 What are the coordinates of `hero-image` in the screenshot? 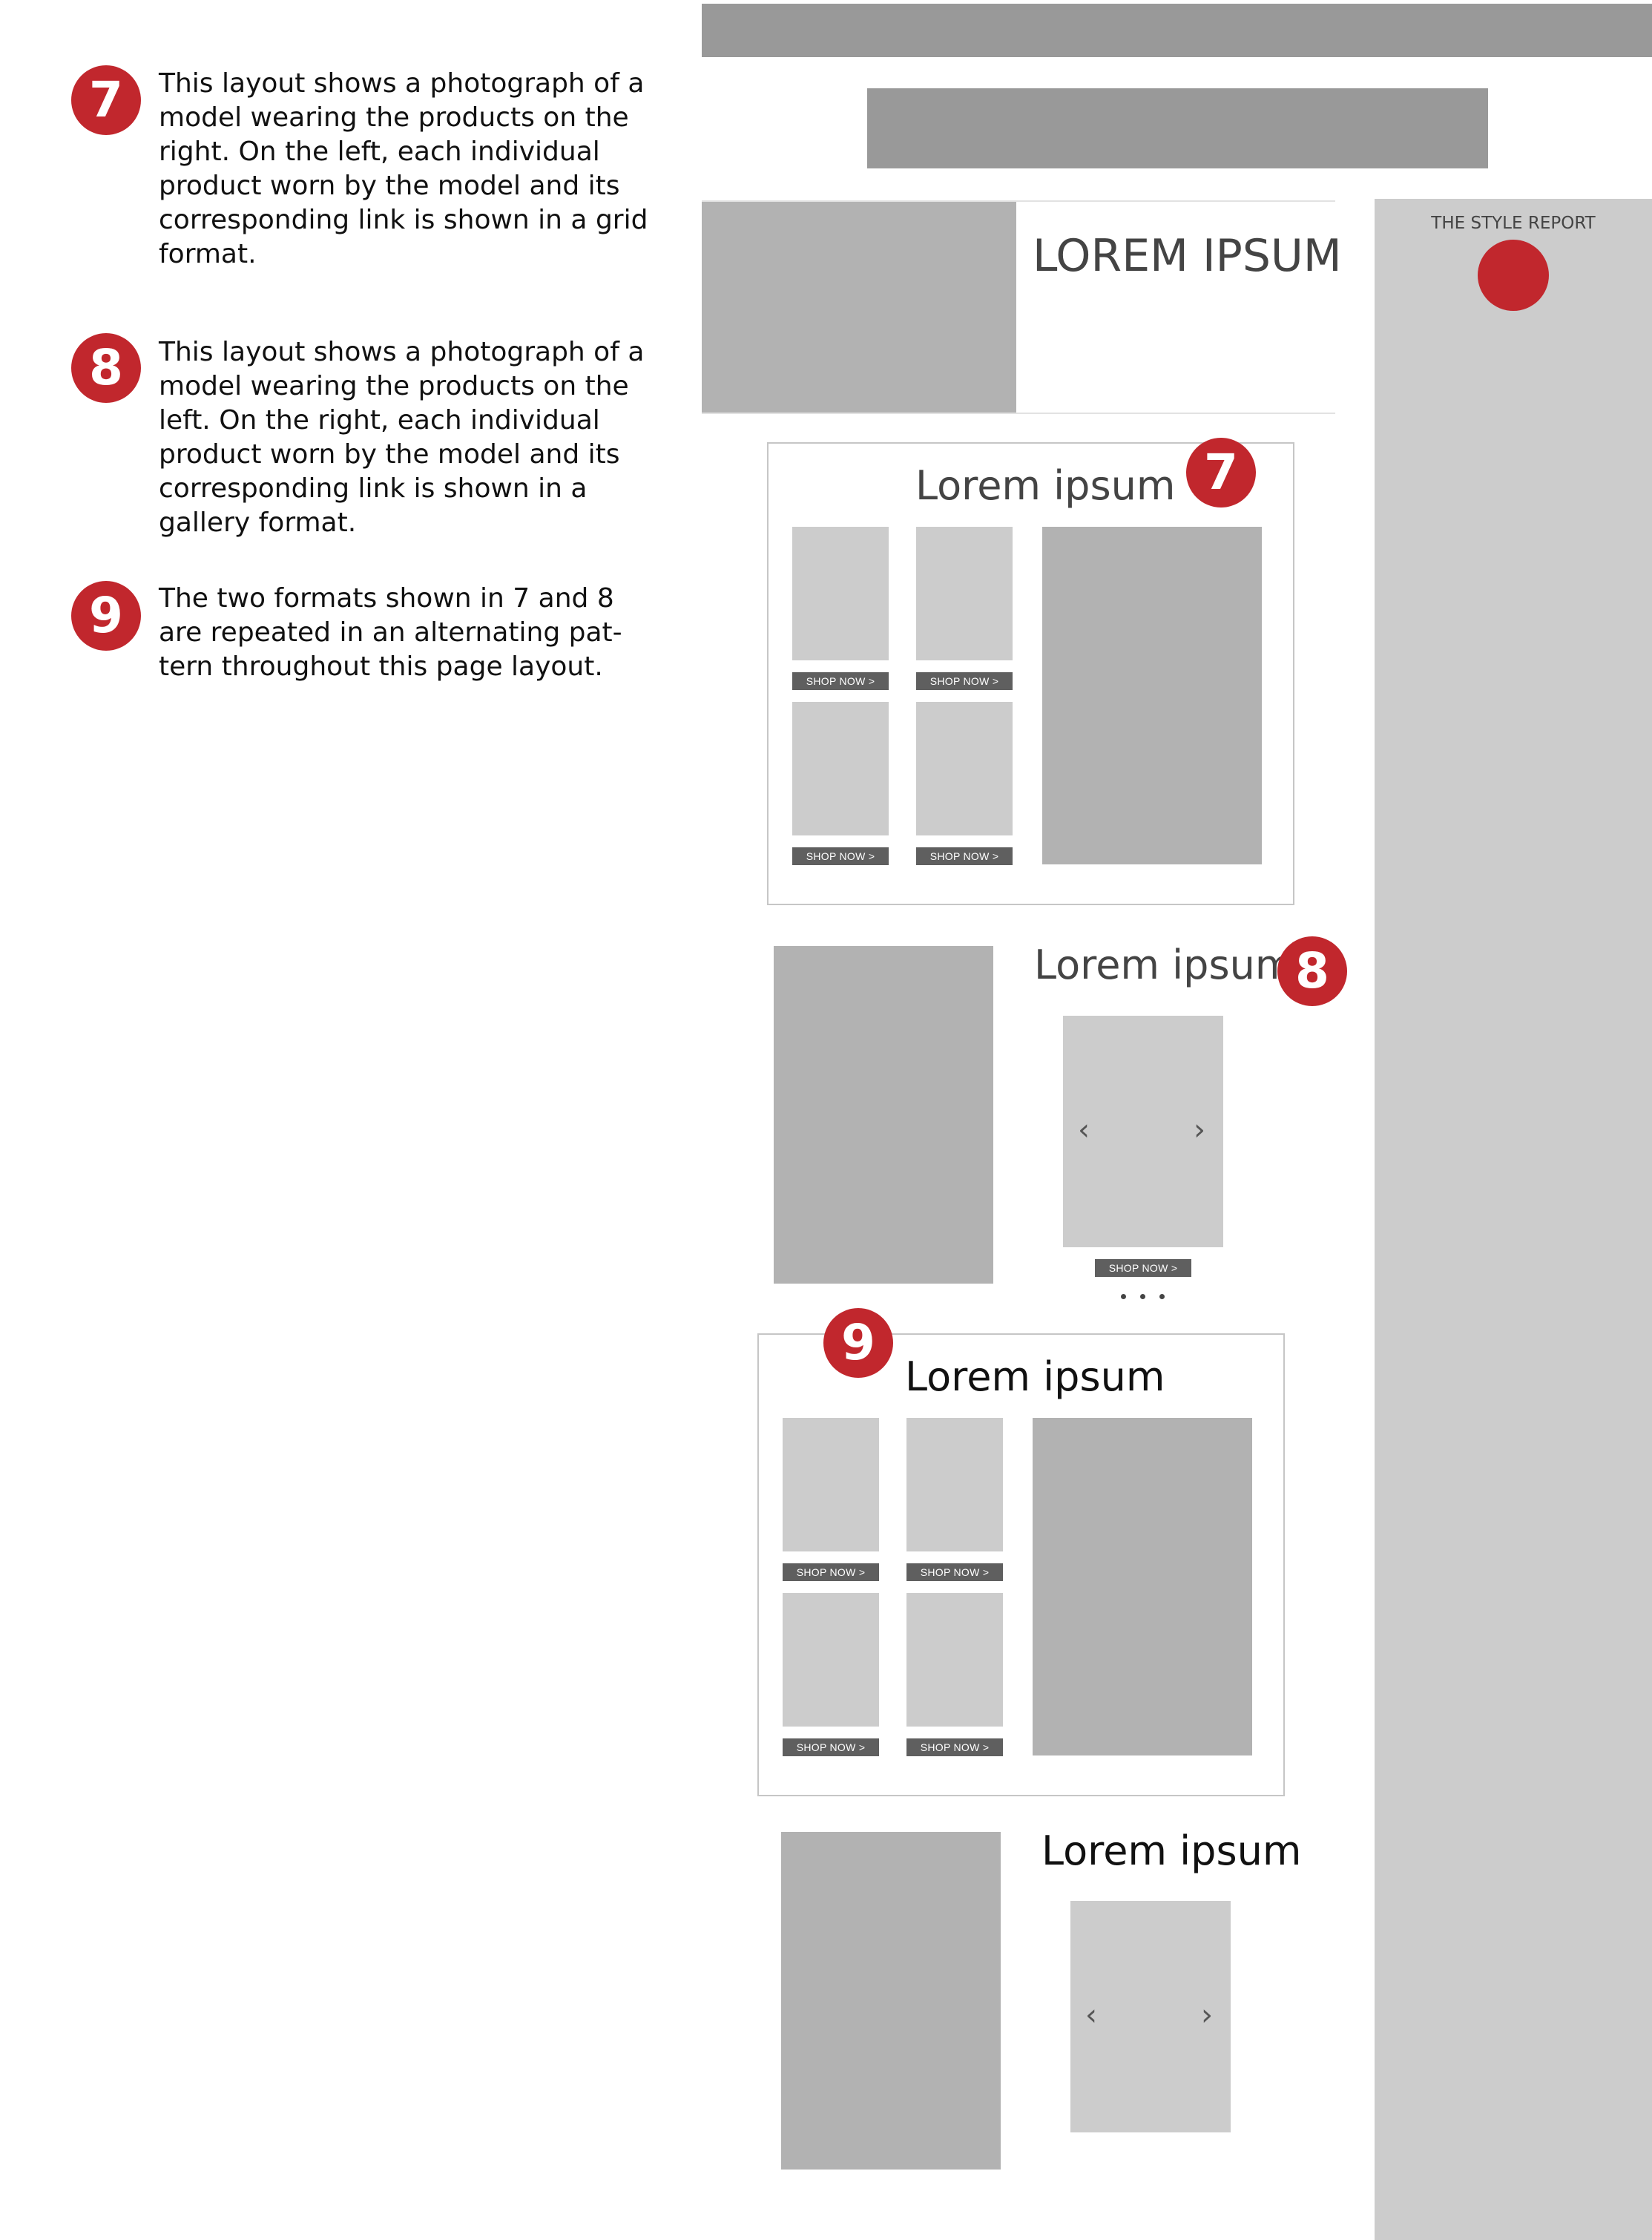 It's located at (859, 307).